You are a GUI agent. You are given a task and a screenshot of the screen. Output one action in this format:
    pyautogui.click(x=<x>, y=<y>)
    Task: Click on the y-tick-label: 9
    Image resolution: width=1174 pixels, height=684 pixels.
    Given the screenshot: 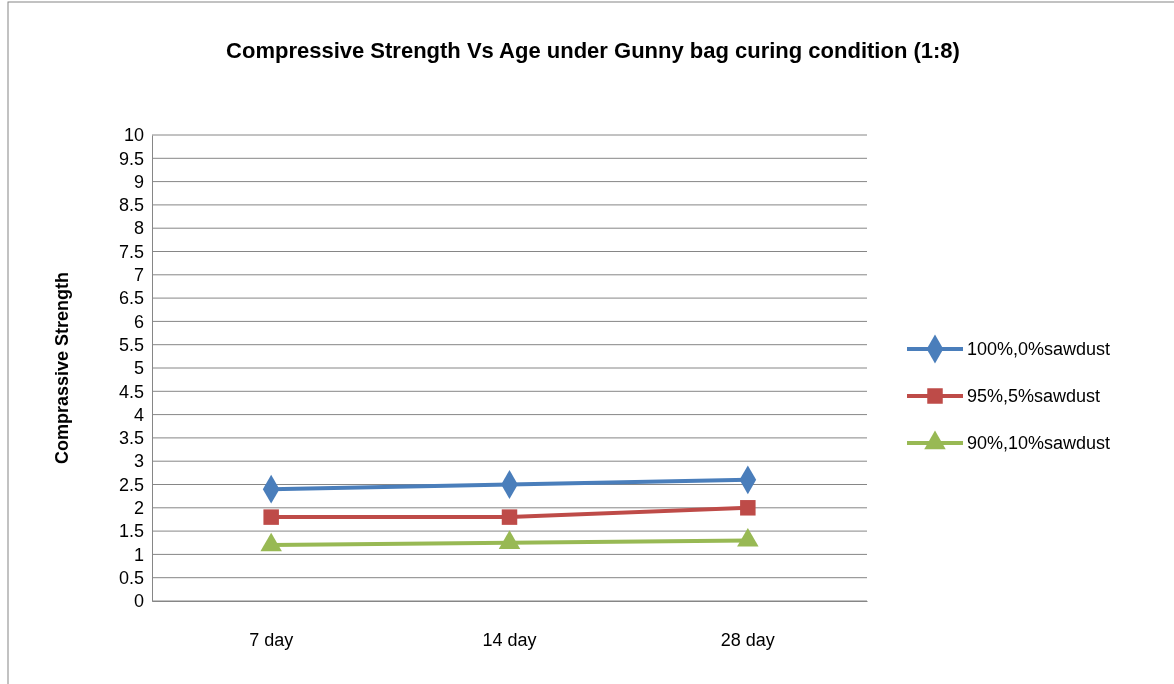 What is the action you would take?
    pyautogui.click(x=138, y=181)
    